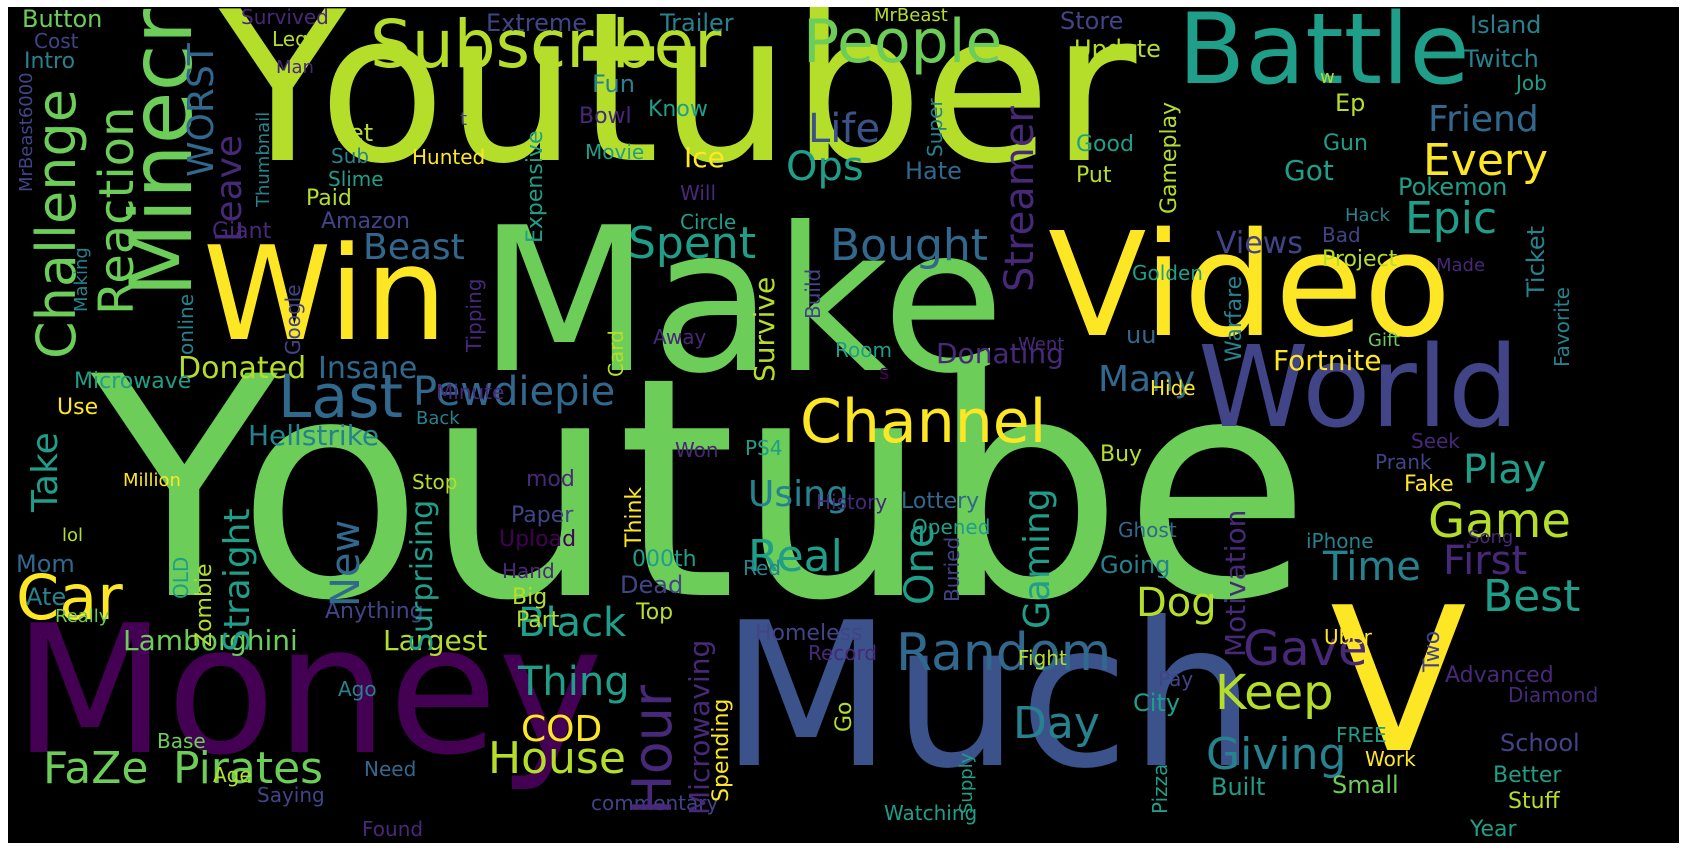 This screenshot has height=851, width=1688. Describe the element at coordinates (1451, 218) in the screenshot. I see `word: Epic` at that location.